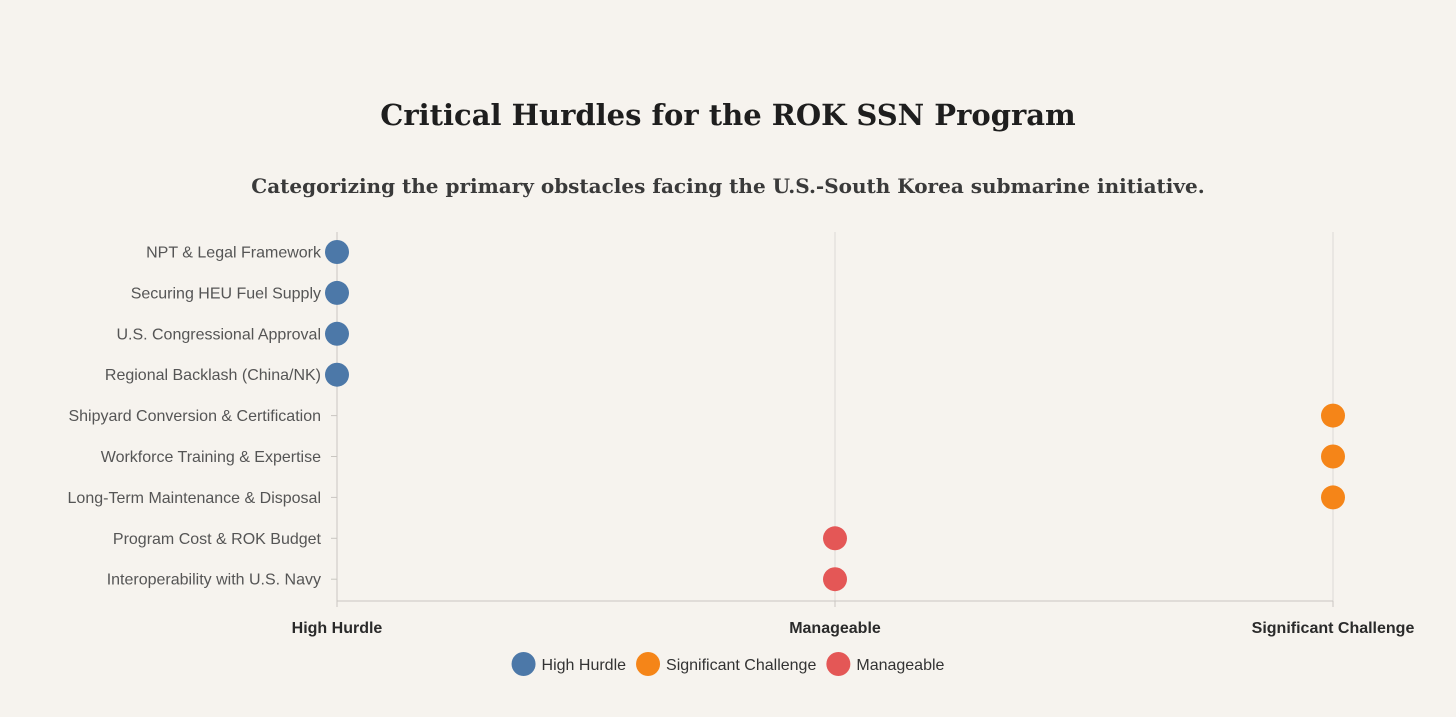 Image resolution: width=1456 pixels, height=717 pixels. What do you see at coordinates (194, 416) in the screenshot?
I see `y-tick-label: Shipyard Conversion & Certification` at bounding box center [194, 416].